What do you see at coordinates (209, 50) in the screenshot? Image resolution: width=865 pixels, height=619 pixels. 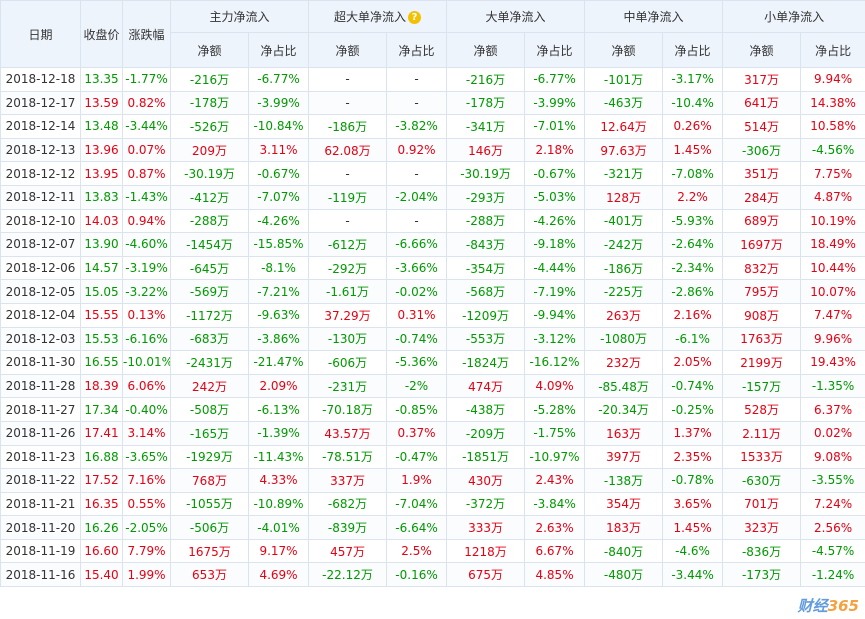 I see `header-main-net: 净额` at bounding box center [209, 50].